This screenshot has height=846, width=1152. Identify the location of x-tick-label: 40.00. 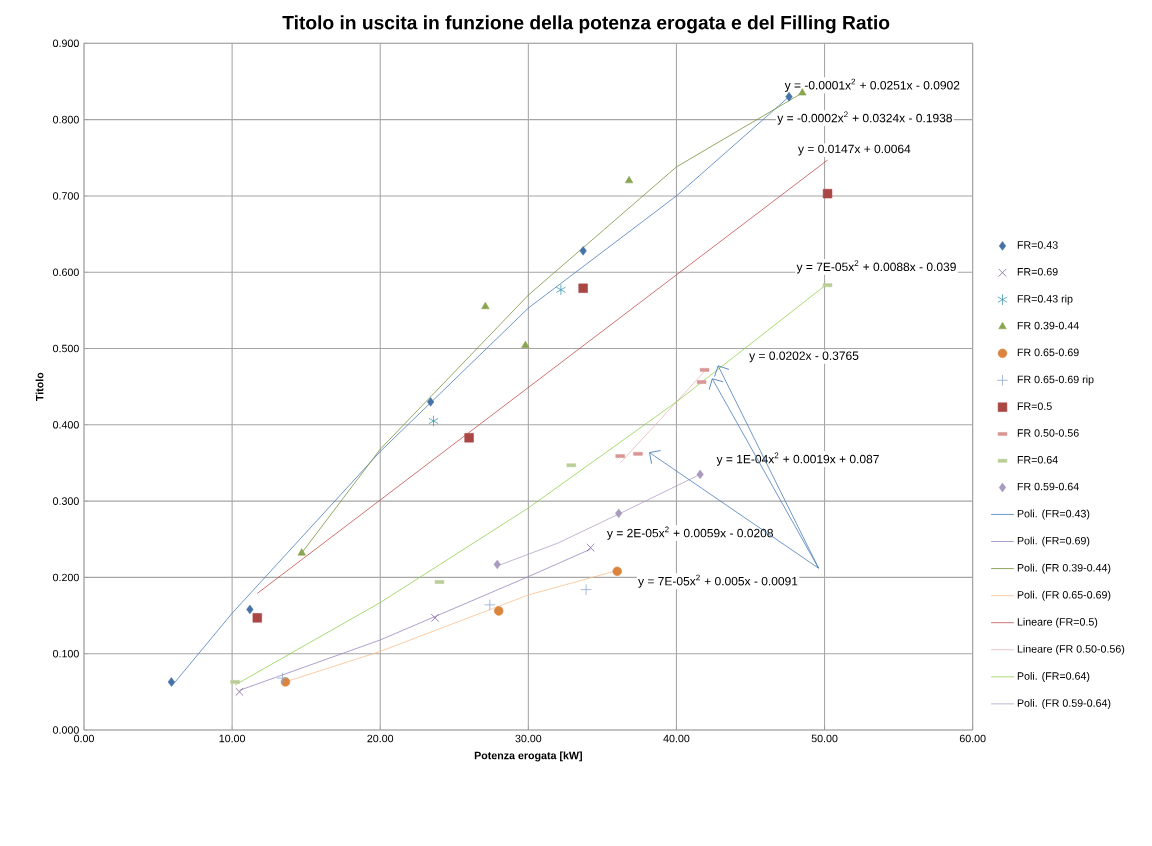
(676, 738).